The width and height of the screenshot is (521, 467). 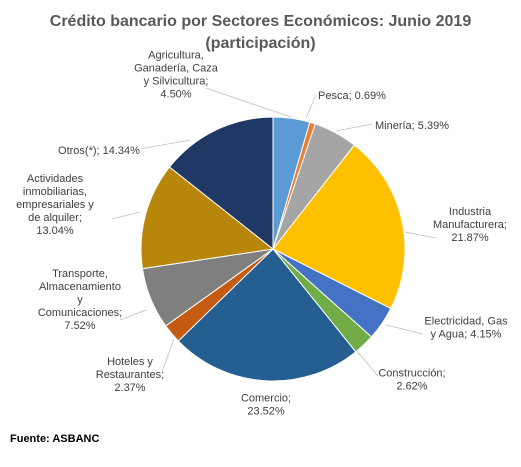 What do you see at coordinates (412, 126) in the screenshot?
I see `data-label-2: Minería; 5.39%` at bounding box center [412, 126].